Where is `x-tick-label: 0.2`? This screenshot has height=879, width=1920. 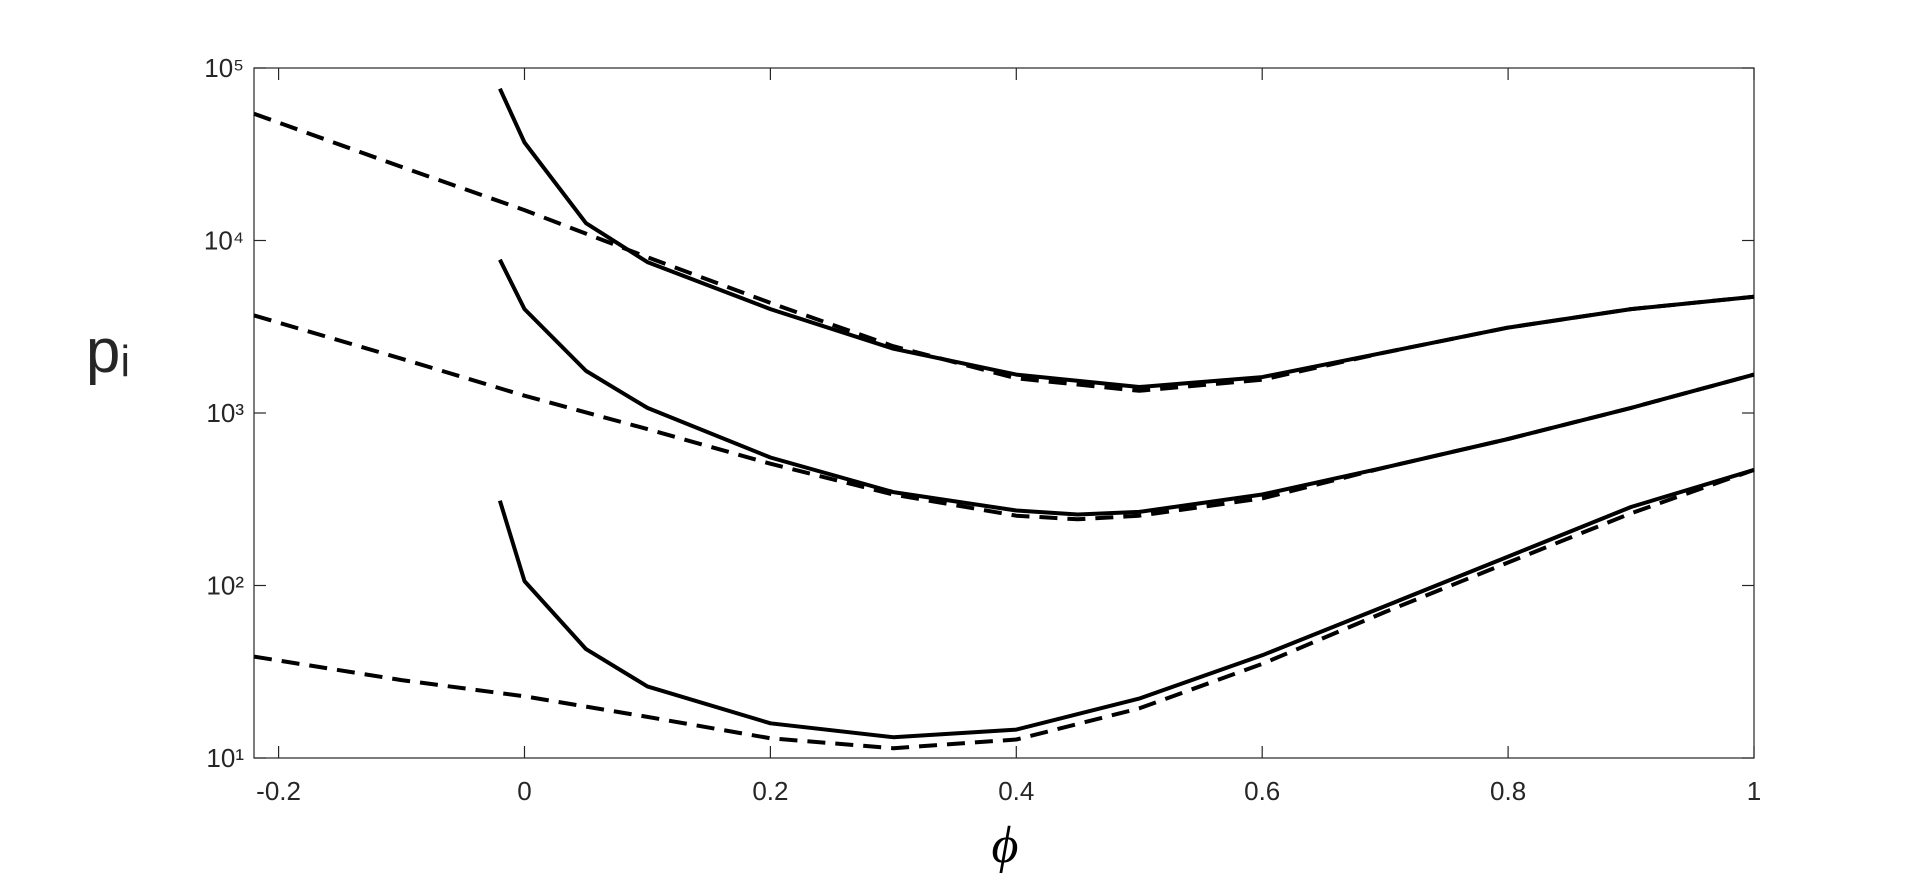
x-tick-label: 0.2 is located at coordinates (770, 791).